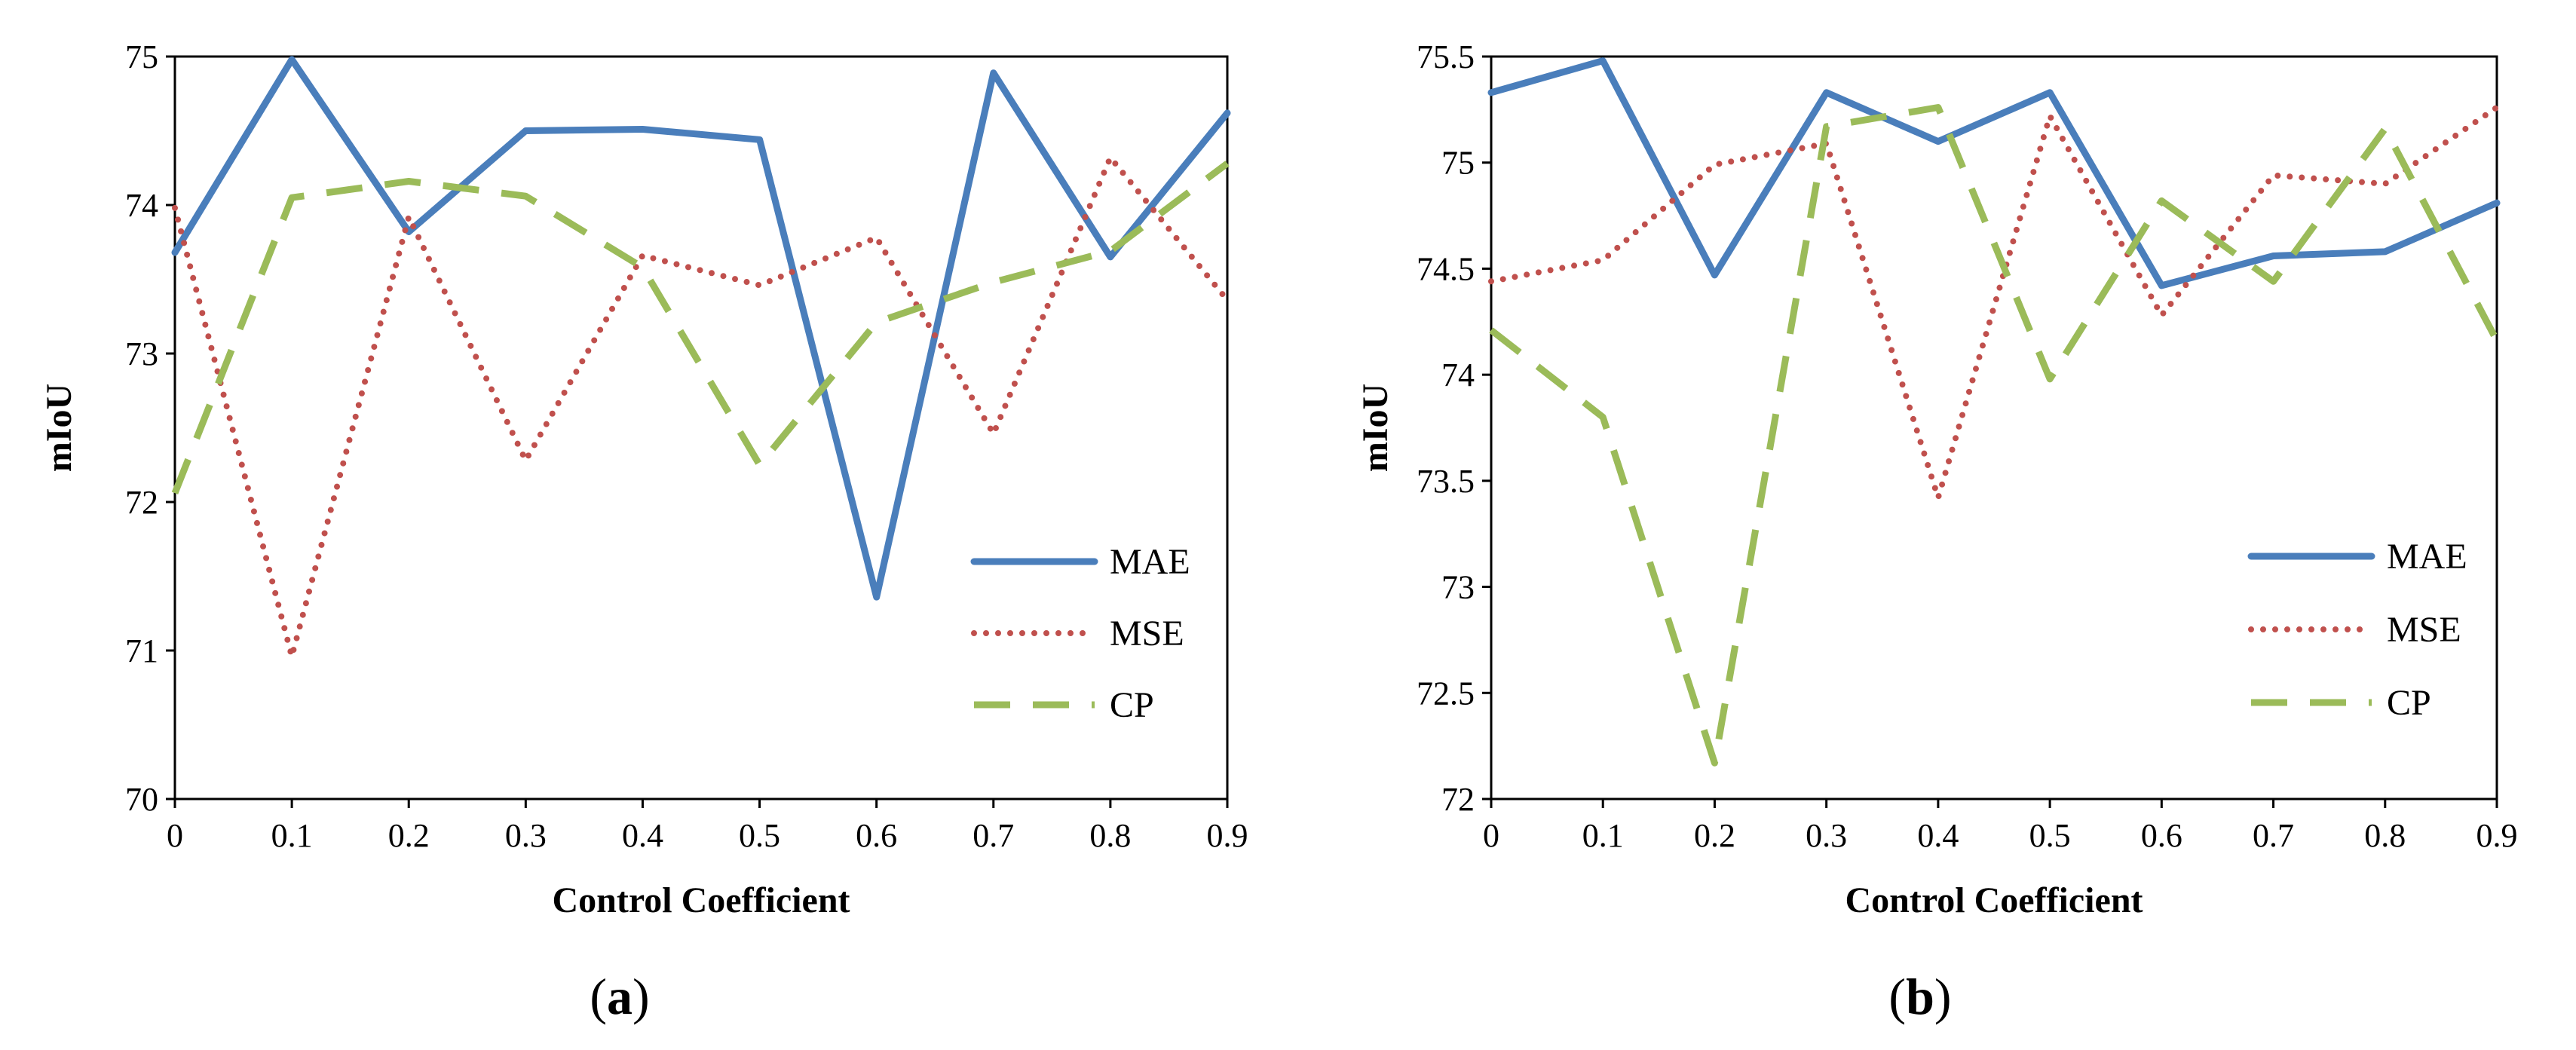 The width and height of the screenshot is (2576, 1050). I want to click on panel-letter: a, so click(620, 996).